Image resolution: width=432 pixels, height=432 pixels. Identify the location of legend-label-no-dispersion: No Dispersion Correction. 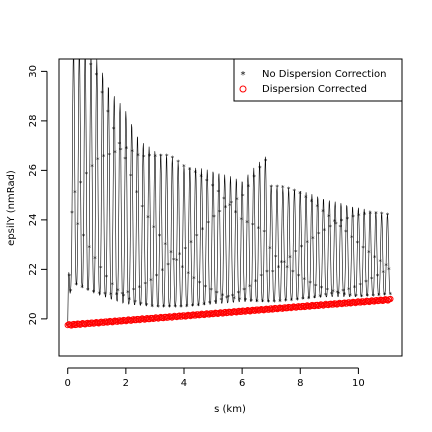
(324, 74).